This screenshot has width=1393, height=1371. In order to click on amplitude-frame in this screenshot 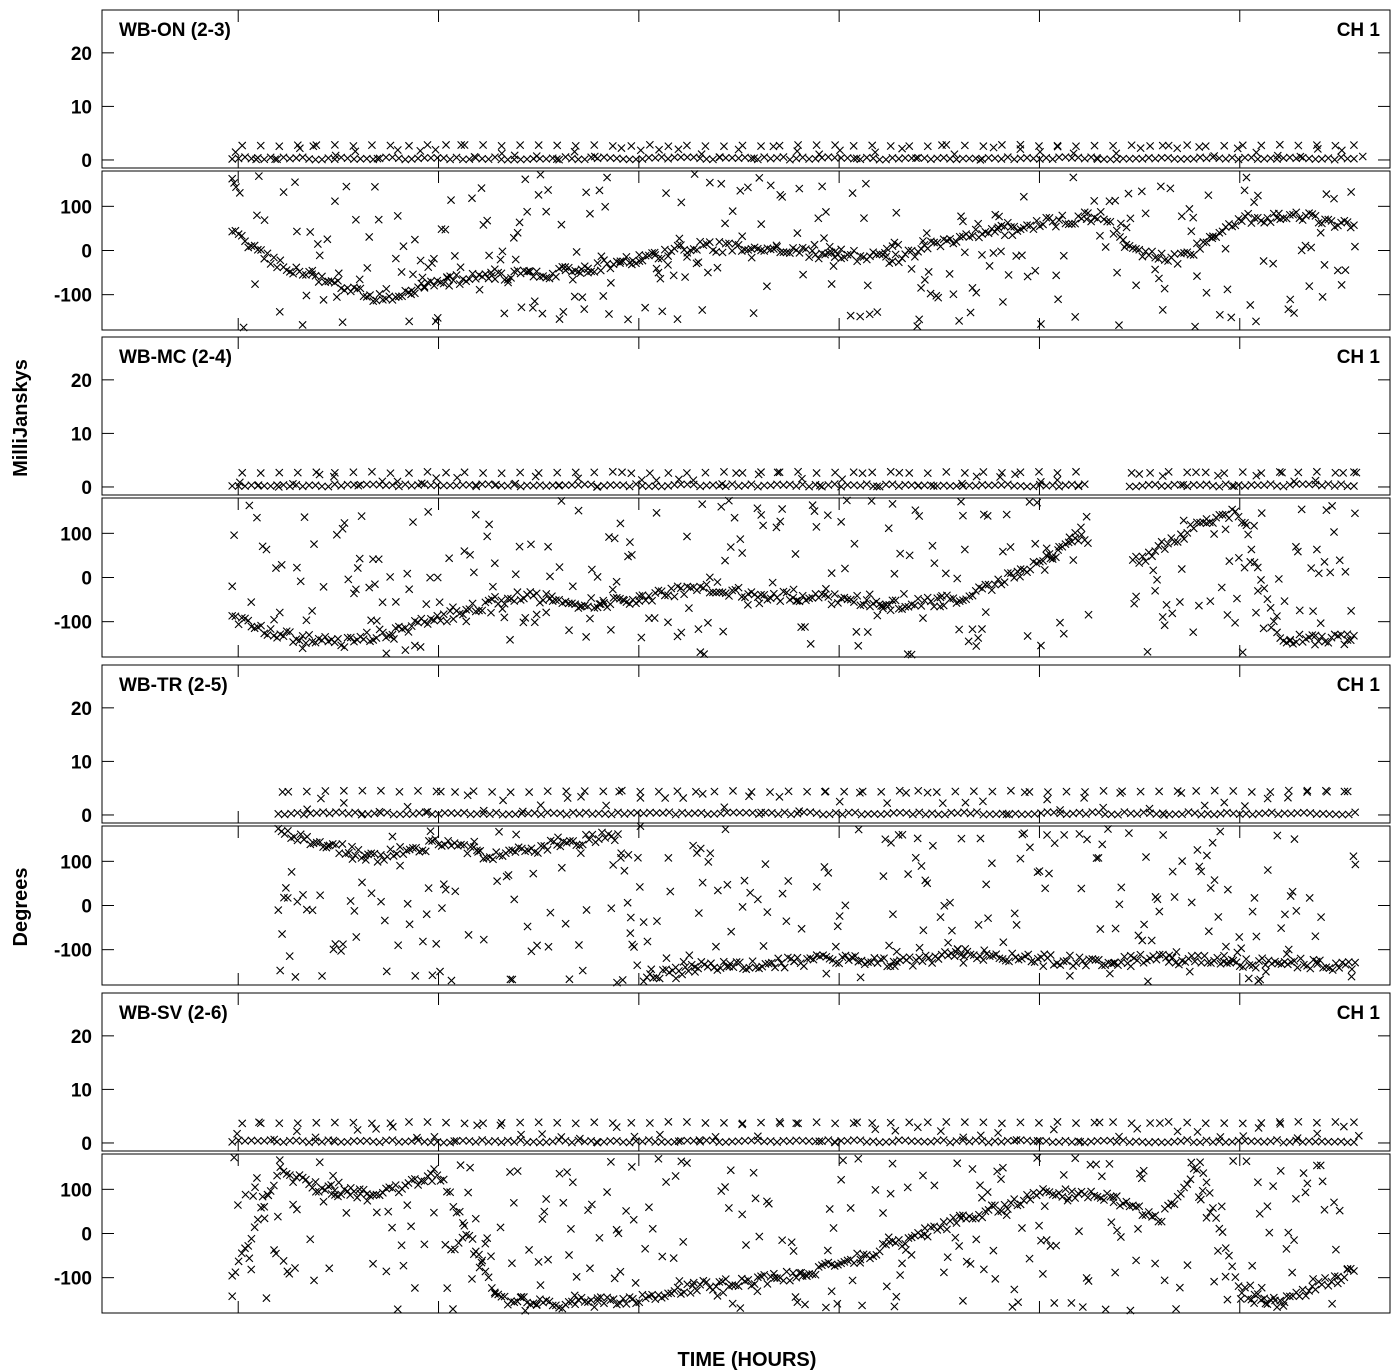, I will do `click(746, 416)`.